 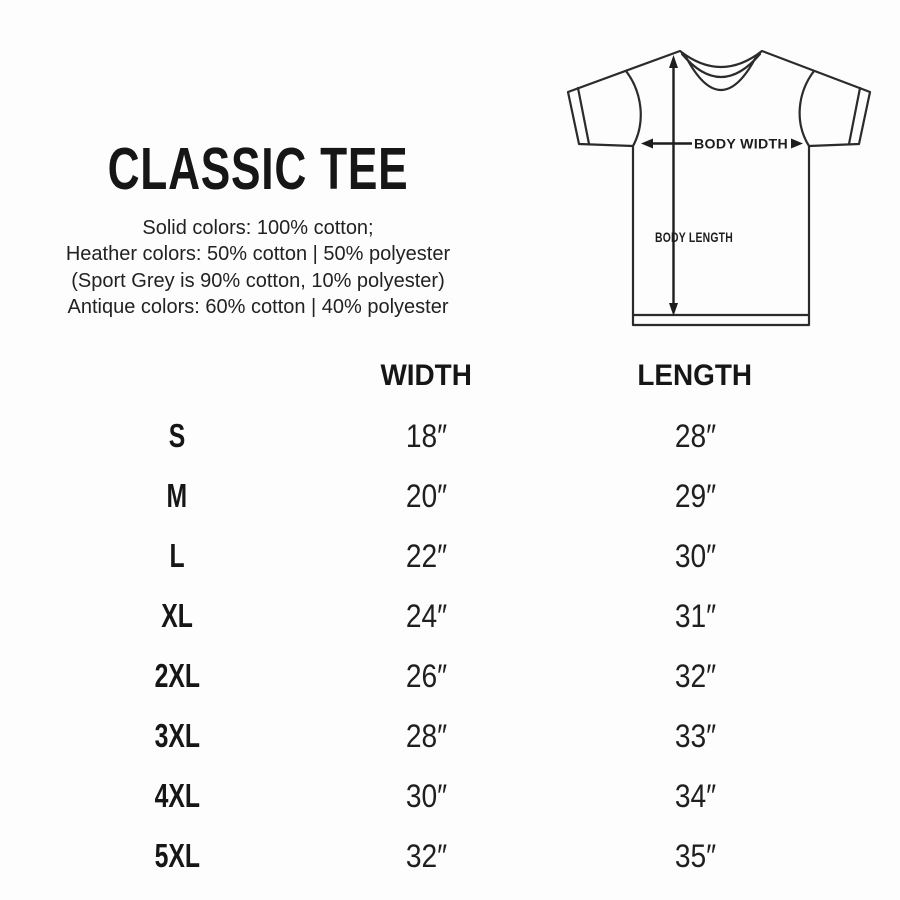 I want to click on body-length-label: BODY LENGTH, so click(x=694, y=237).